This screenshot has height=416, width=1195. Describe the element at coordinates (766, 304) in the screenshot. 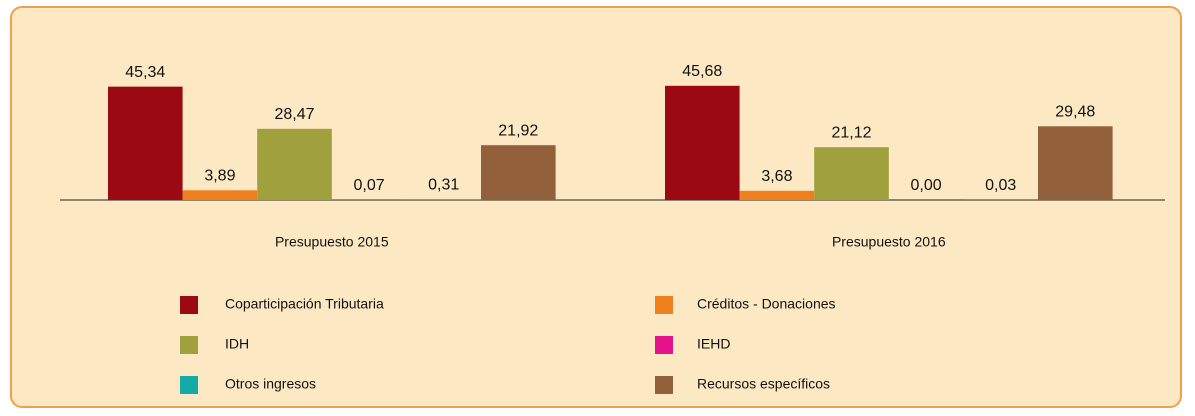

I see `legend-label: Créditos - Donaciones` at that location.